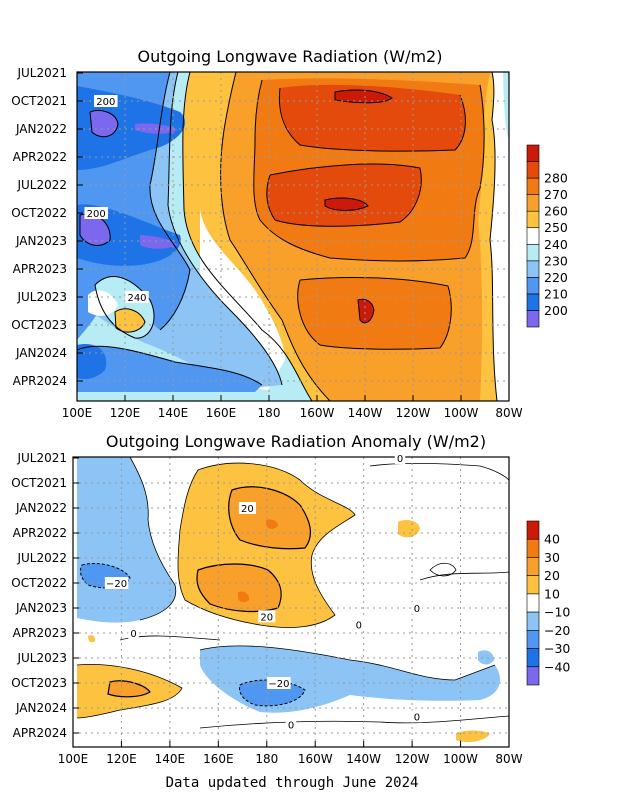 The image size is (618, 800). I want to click on colorbar-label: 280, so click(556, 178).